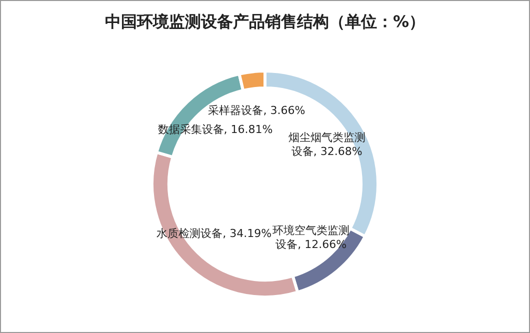 The width and height of the screenshot is (530, 333). I want to click on chart-title: 中国环境监测设备产品销售结构（单位：%）, so click(265, 21).